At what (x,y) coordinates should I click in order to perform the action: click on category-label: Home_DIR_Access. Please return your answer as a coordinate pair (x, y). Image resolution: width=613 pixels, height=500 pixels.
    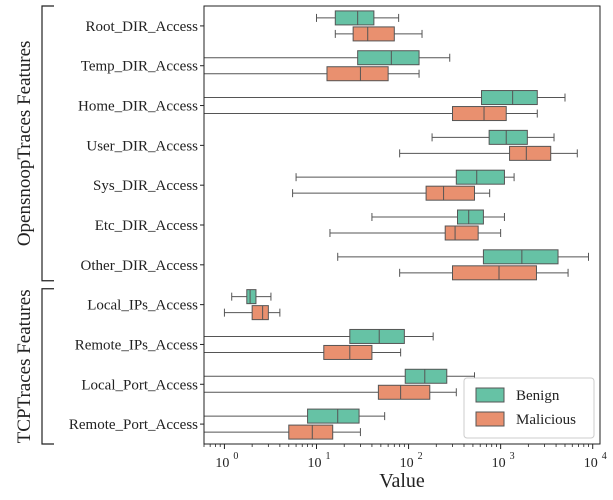
    Looking at the image, I should click on (138, 107).